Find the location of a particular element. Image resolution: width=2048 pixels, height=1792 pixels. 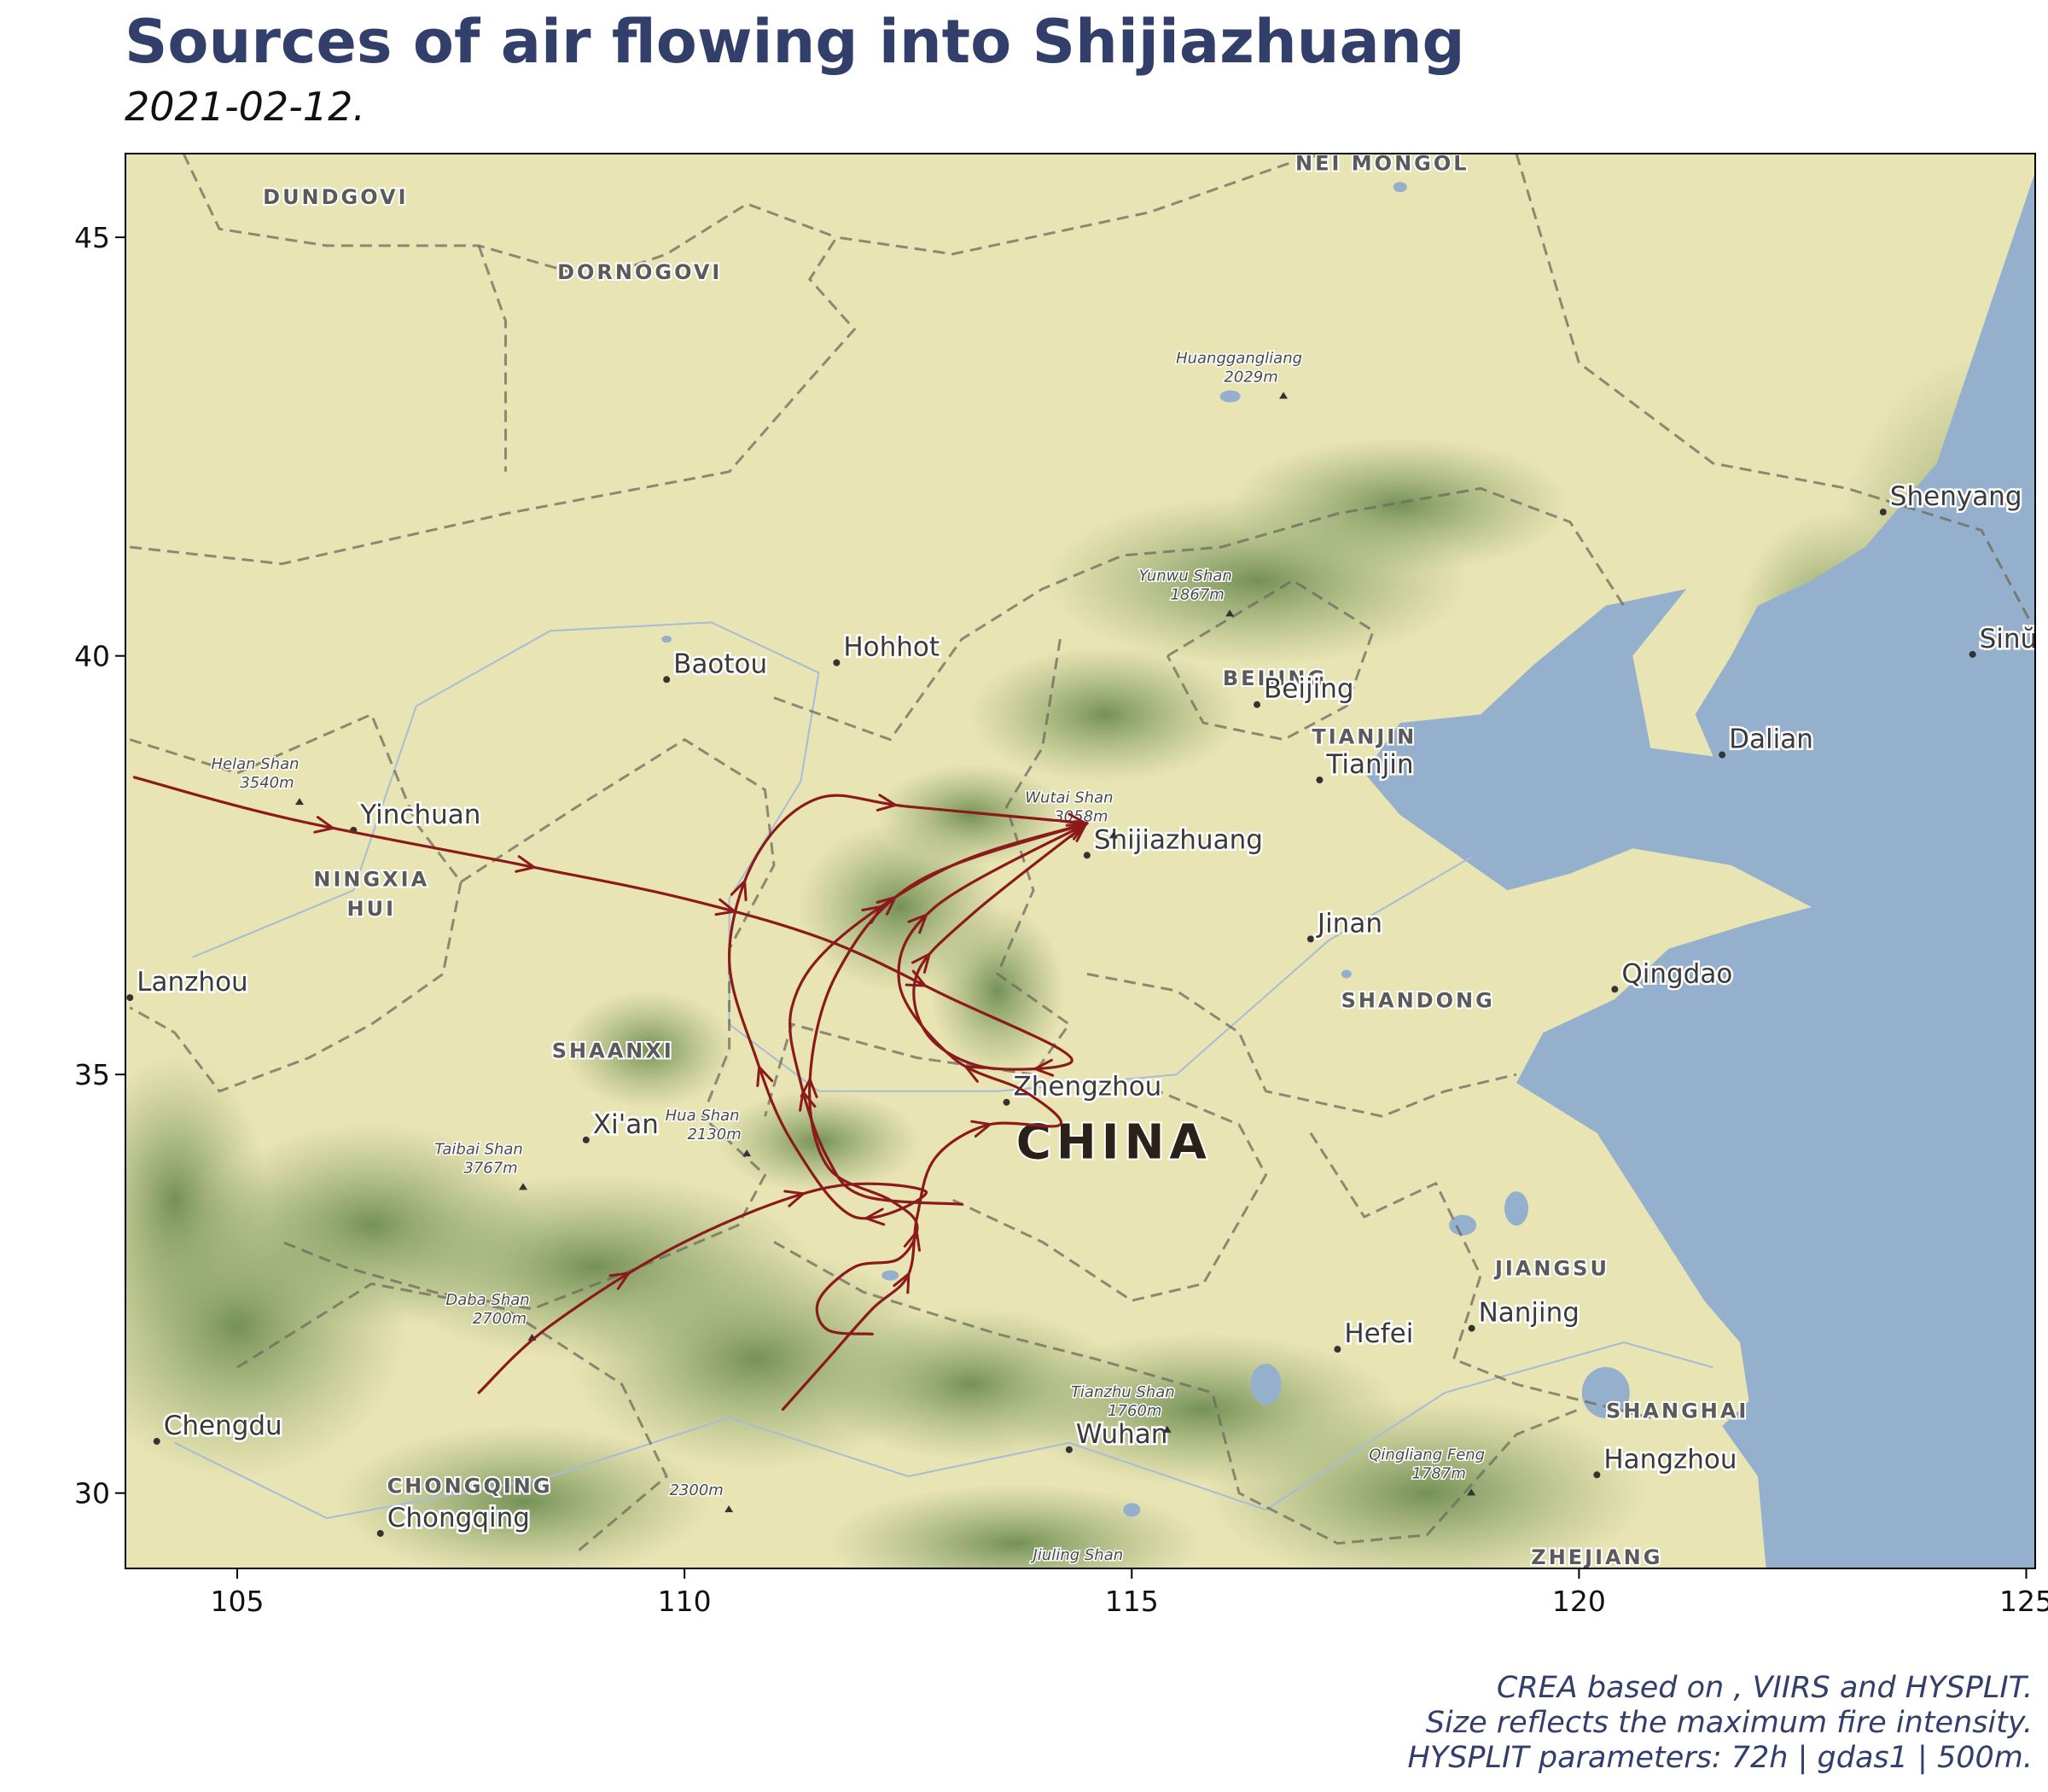

peak-elevation: 3767m is located at coordinates (490, 1168).